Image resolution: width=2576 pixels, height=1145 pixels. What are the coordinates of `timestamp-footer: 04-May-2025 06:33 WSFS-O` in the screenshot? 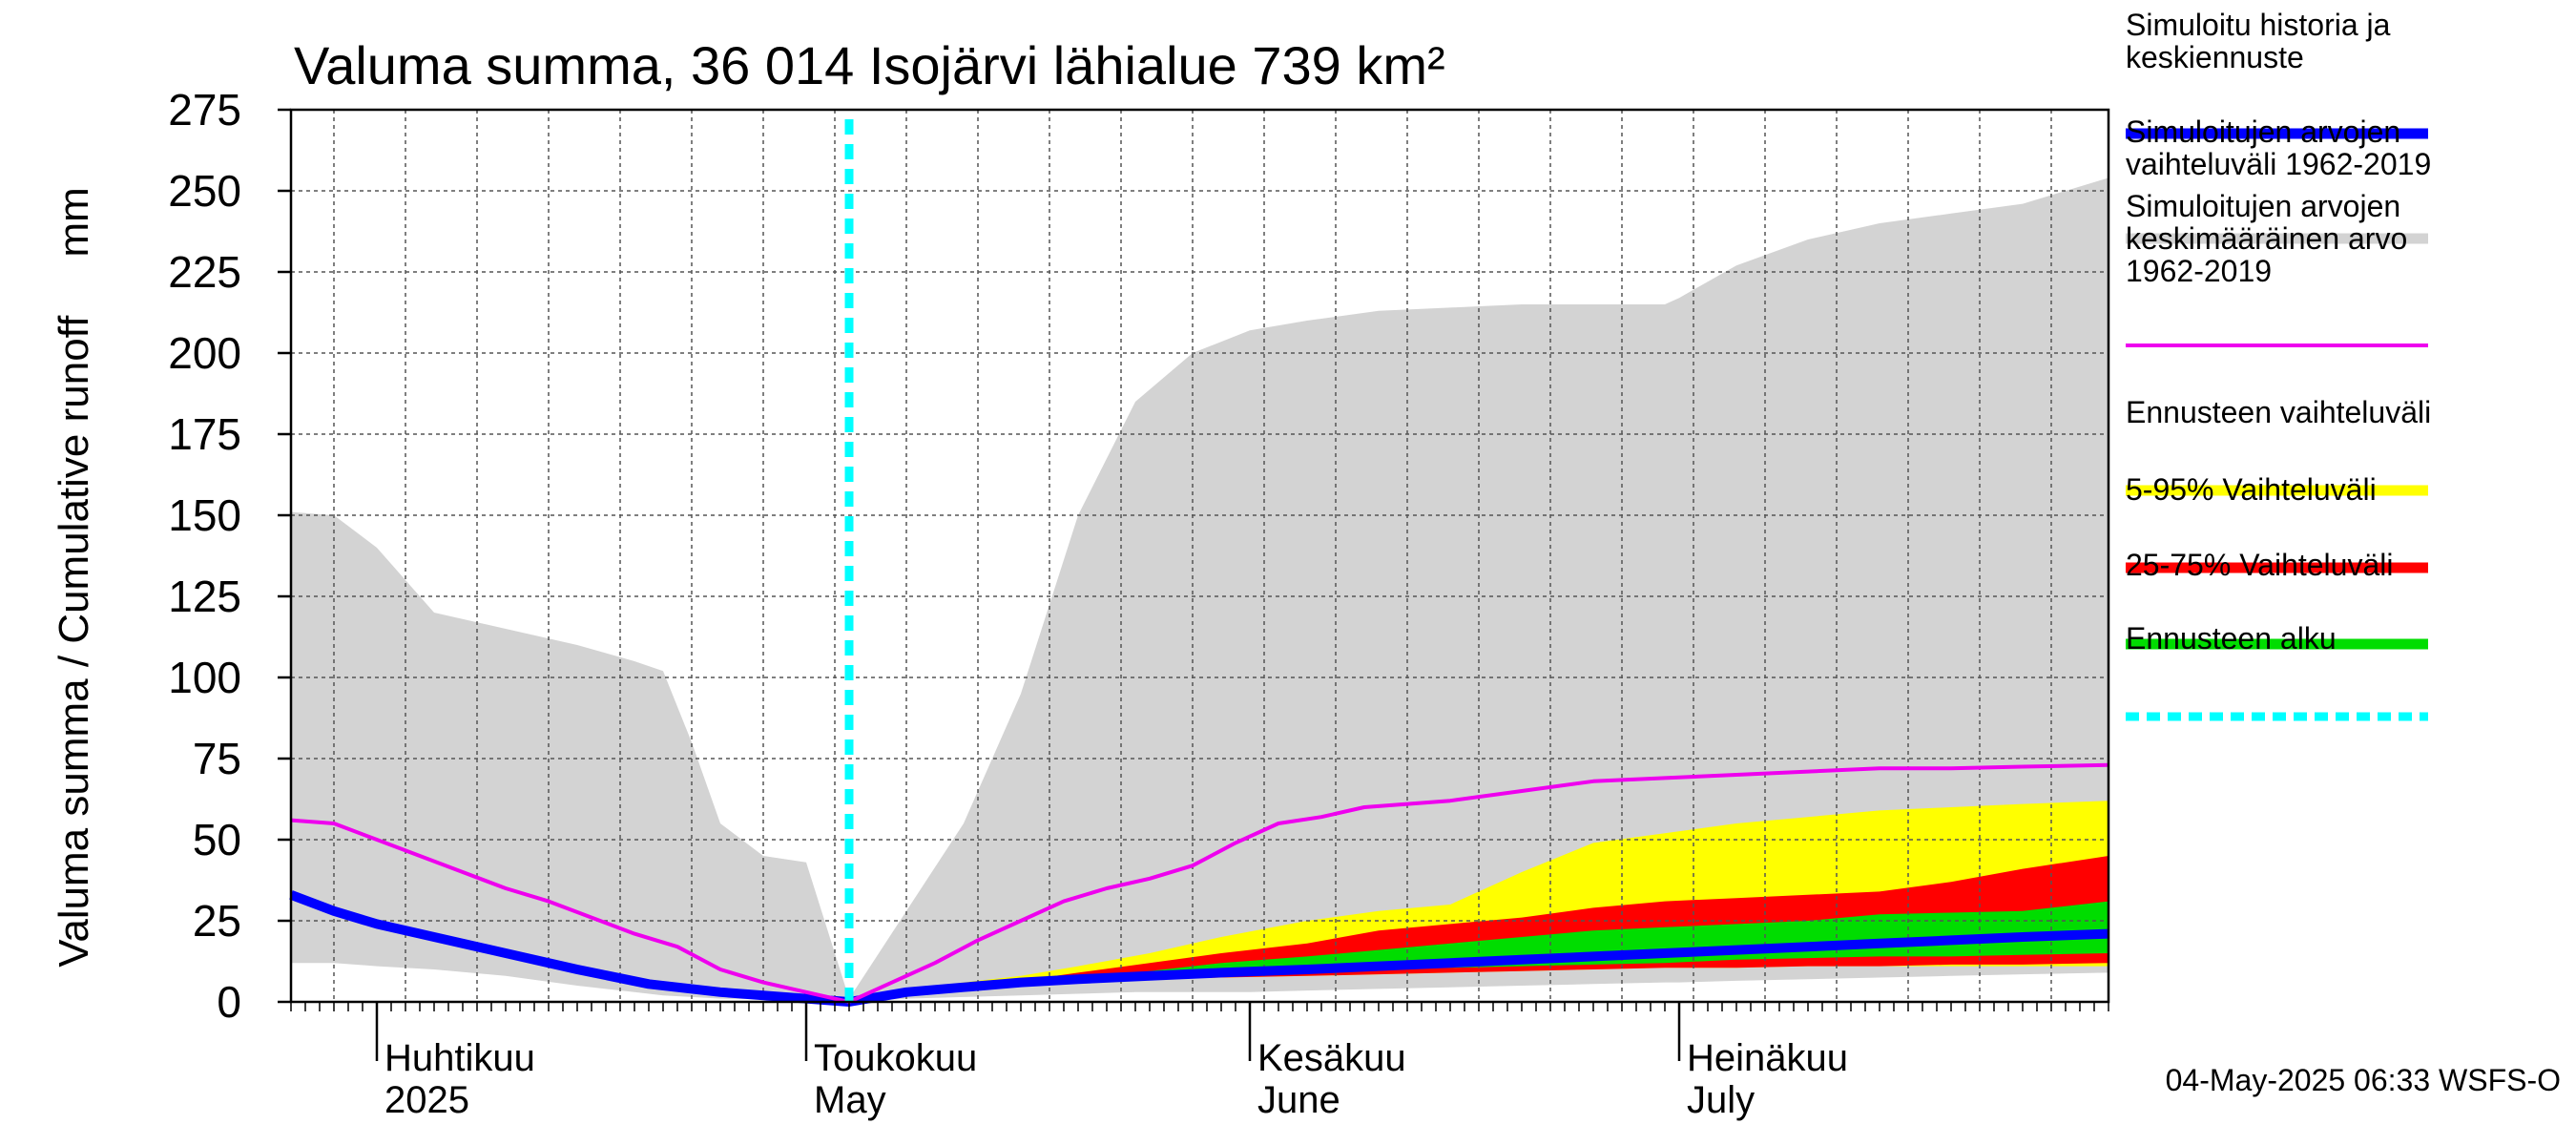 It's located at (2363, 1080).